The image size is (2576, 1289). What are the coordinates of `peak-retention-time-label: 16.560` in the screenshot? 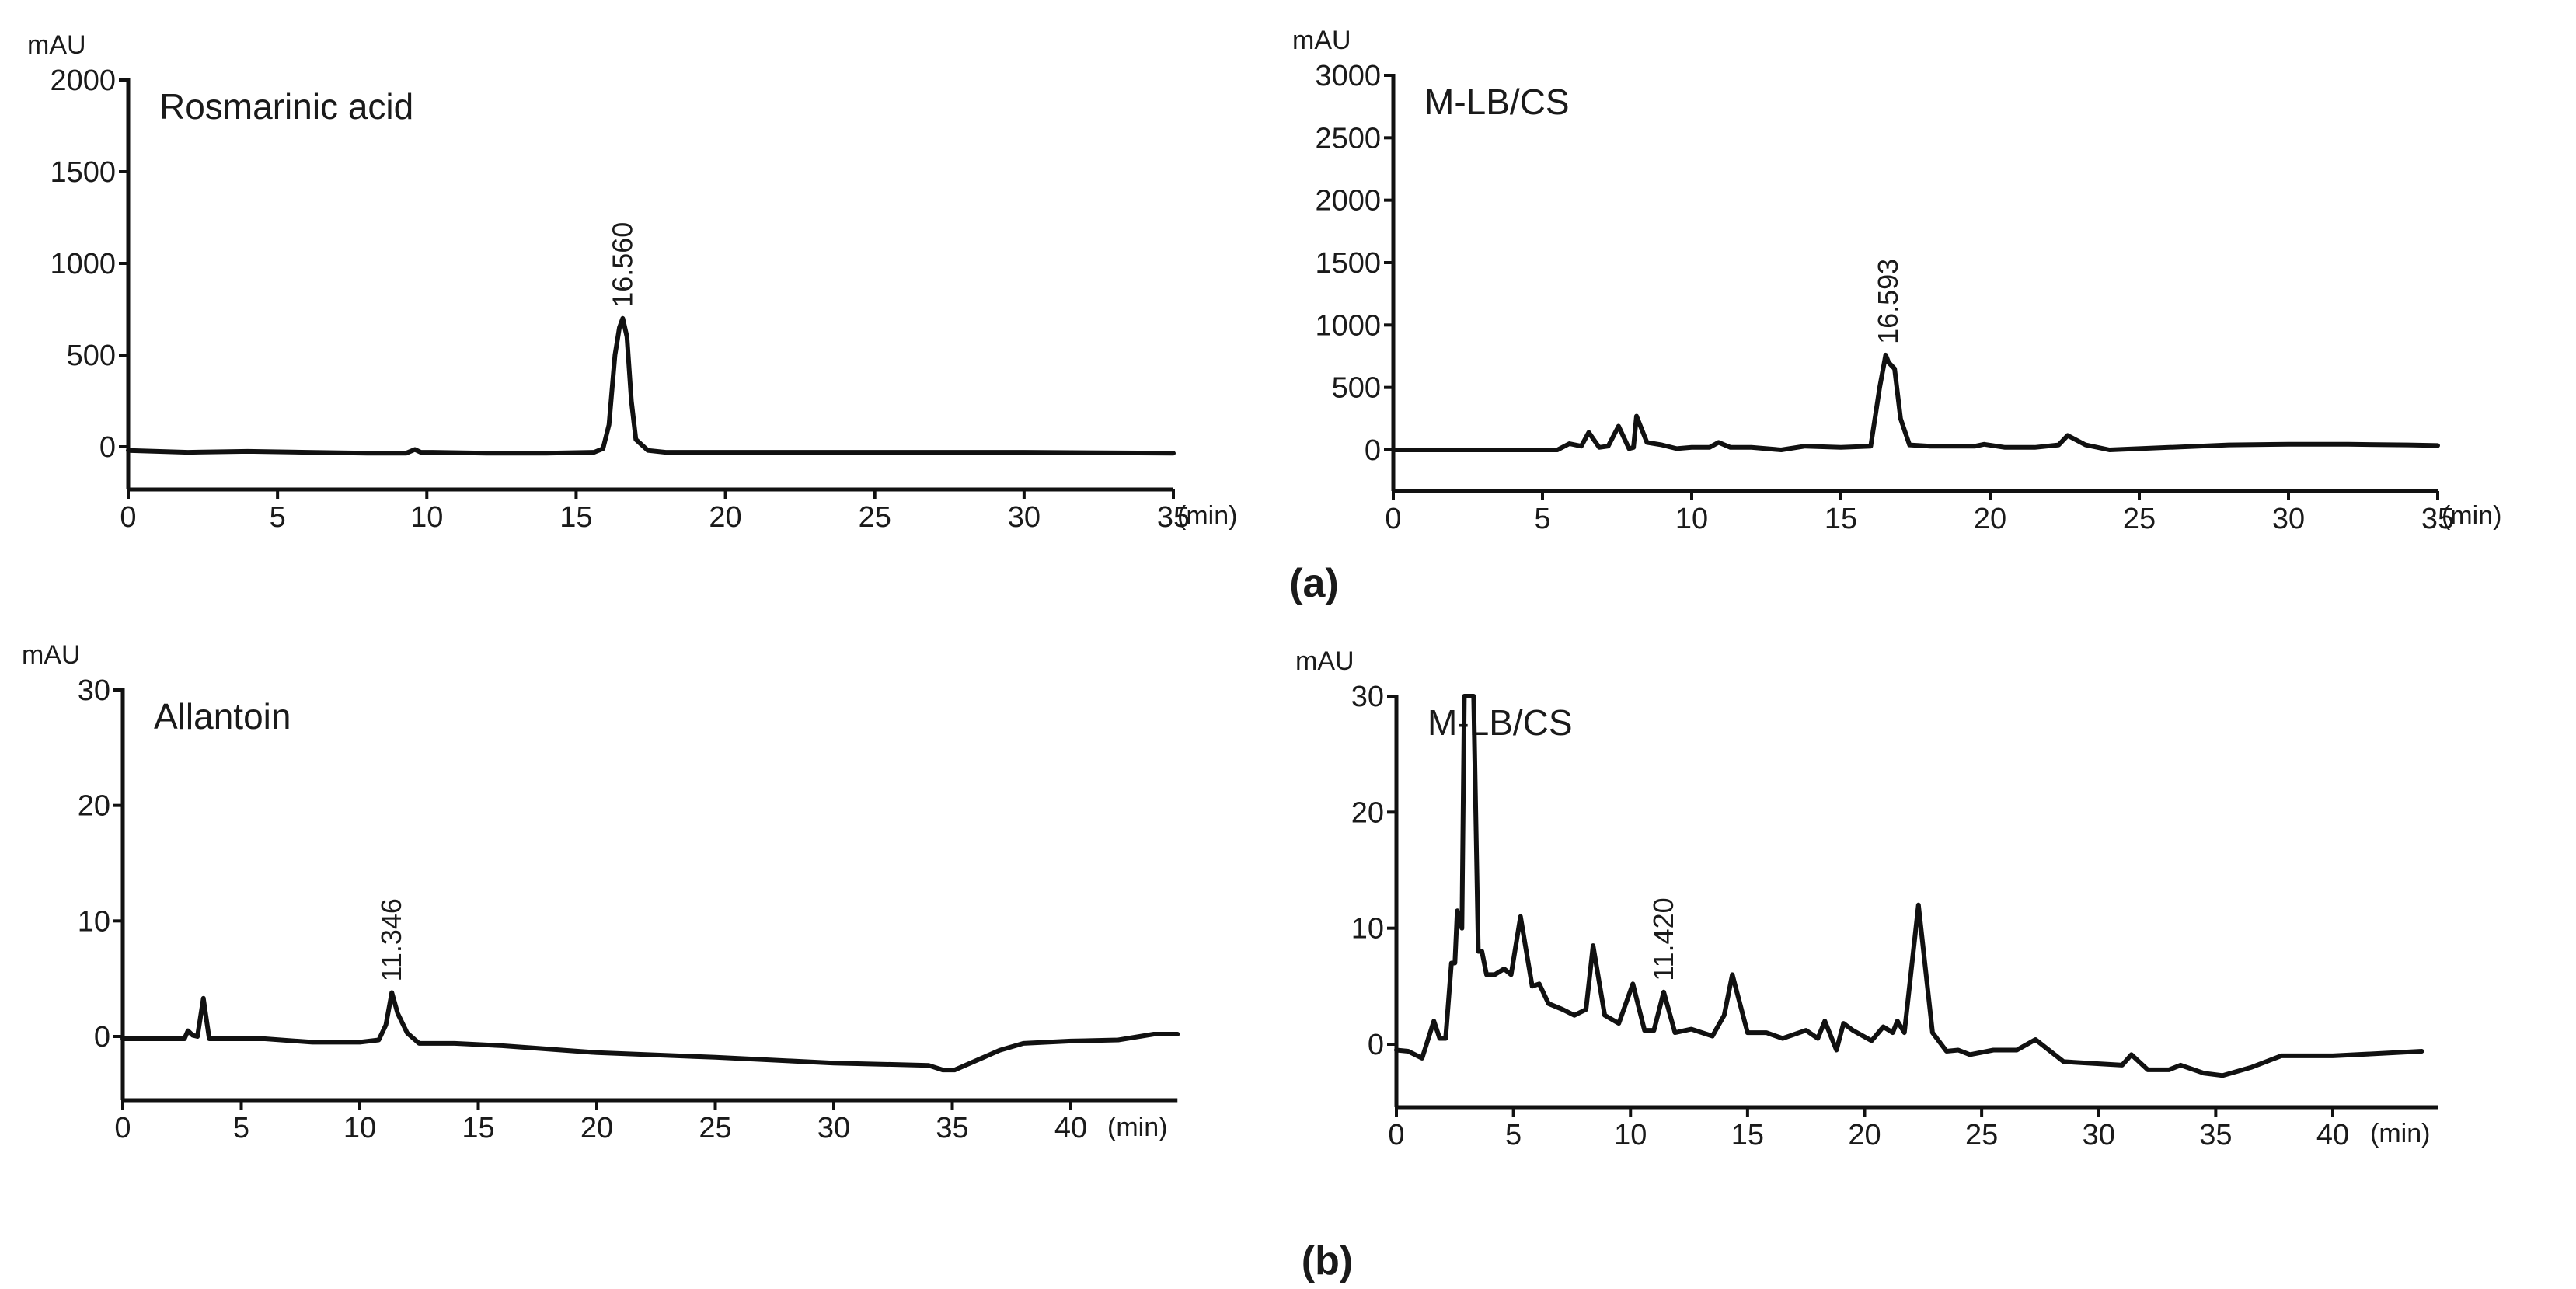 It's located at (622, 265).